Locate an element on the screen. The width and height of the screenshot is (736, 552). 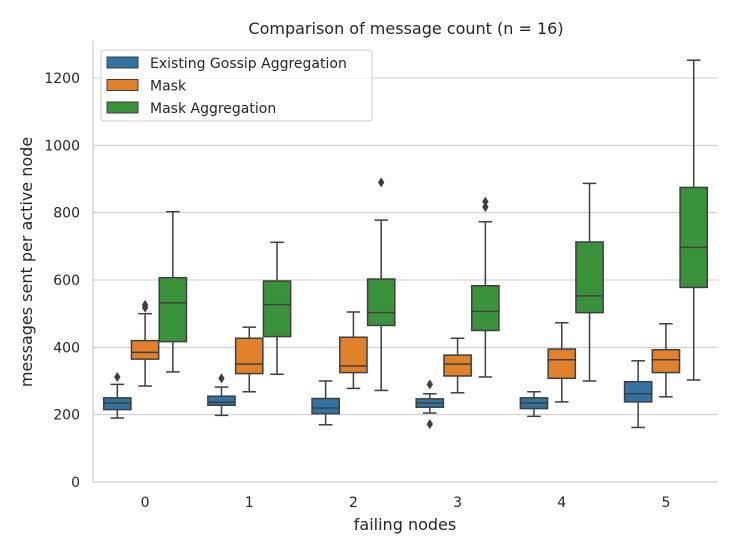
y-tick-label: 600 is located at coordinates (66, 281).